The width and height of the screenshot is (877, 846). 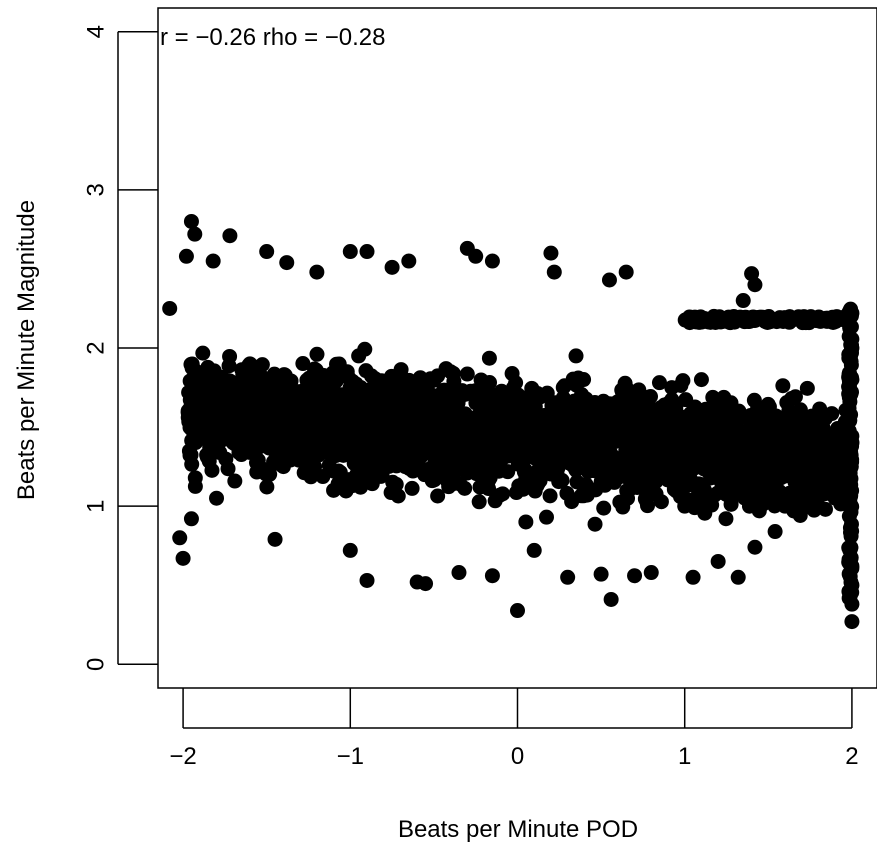 What do you see at coordinates (514, 729) in the screenshot?
I see `x-axis: −2 −1 0 1 2` at bounding box center [514, 729].